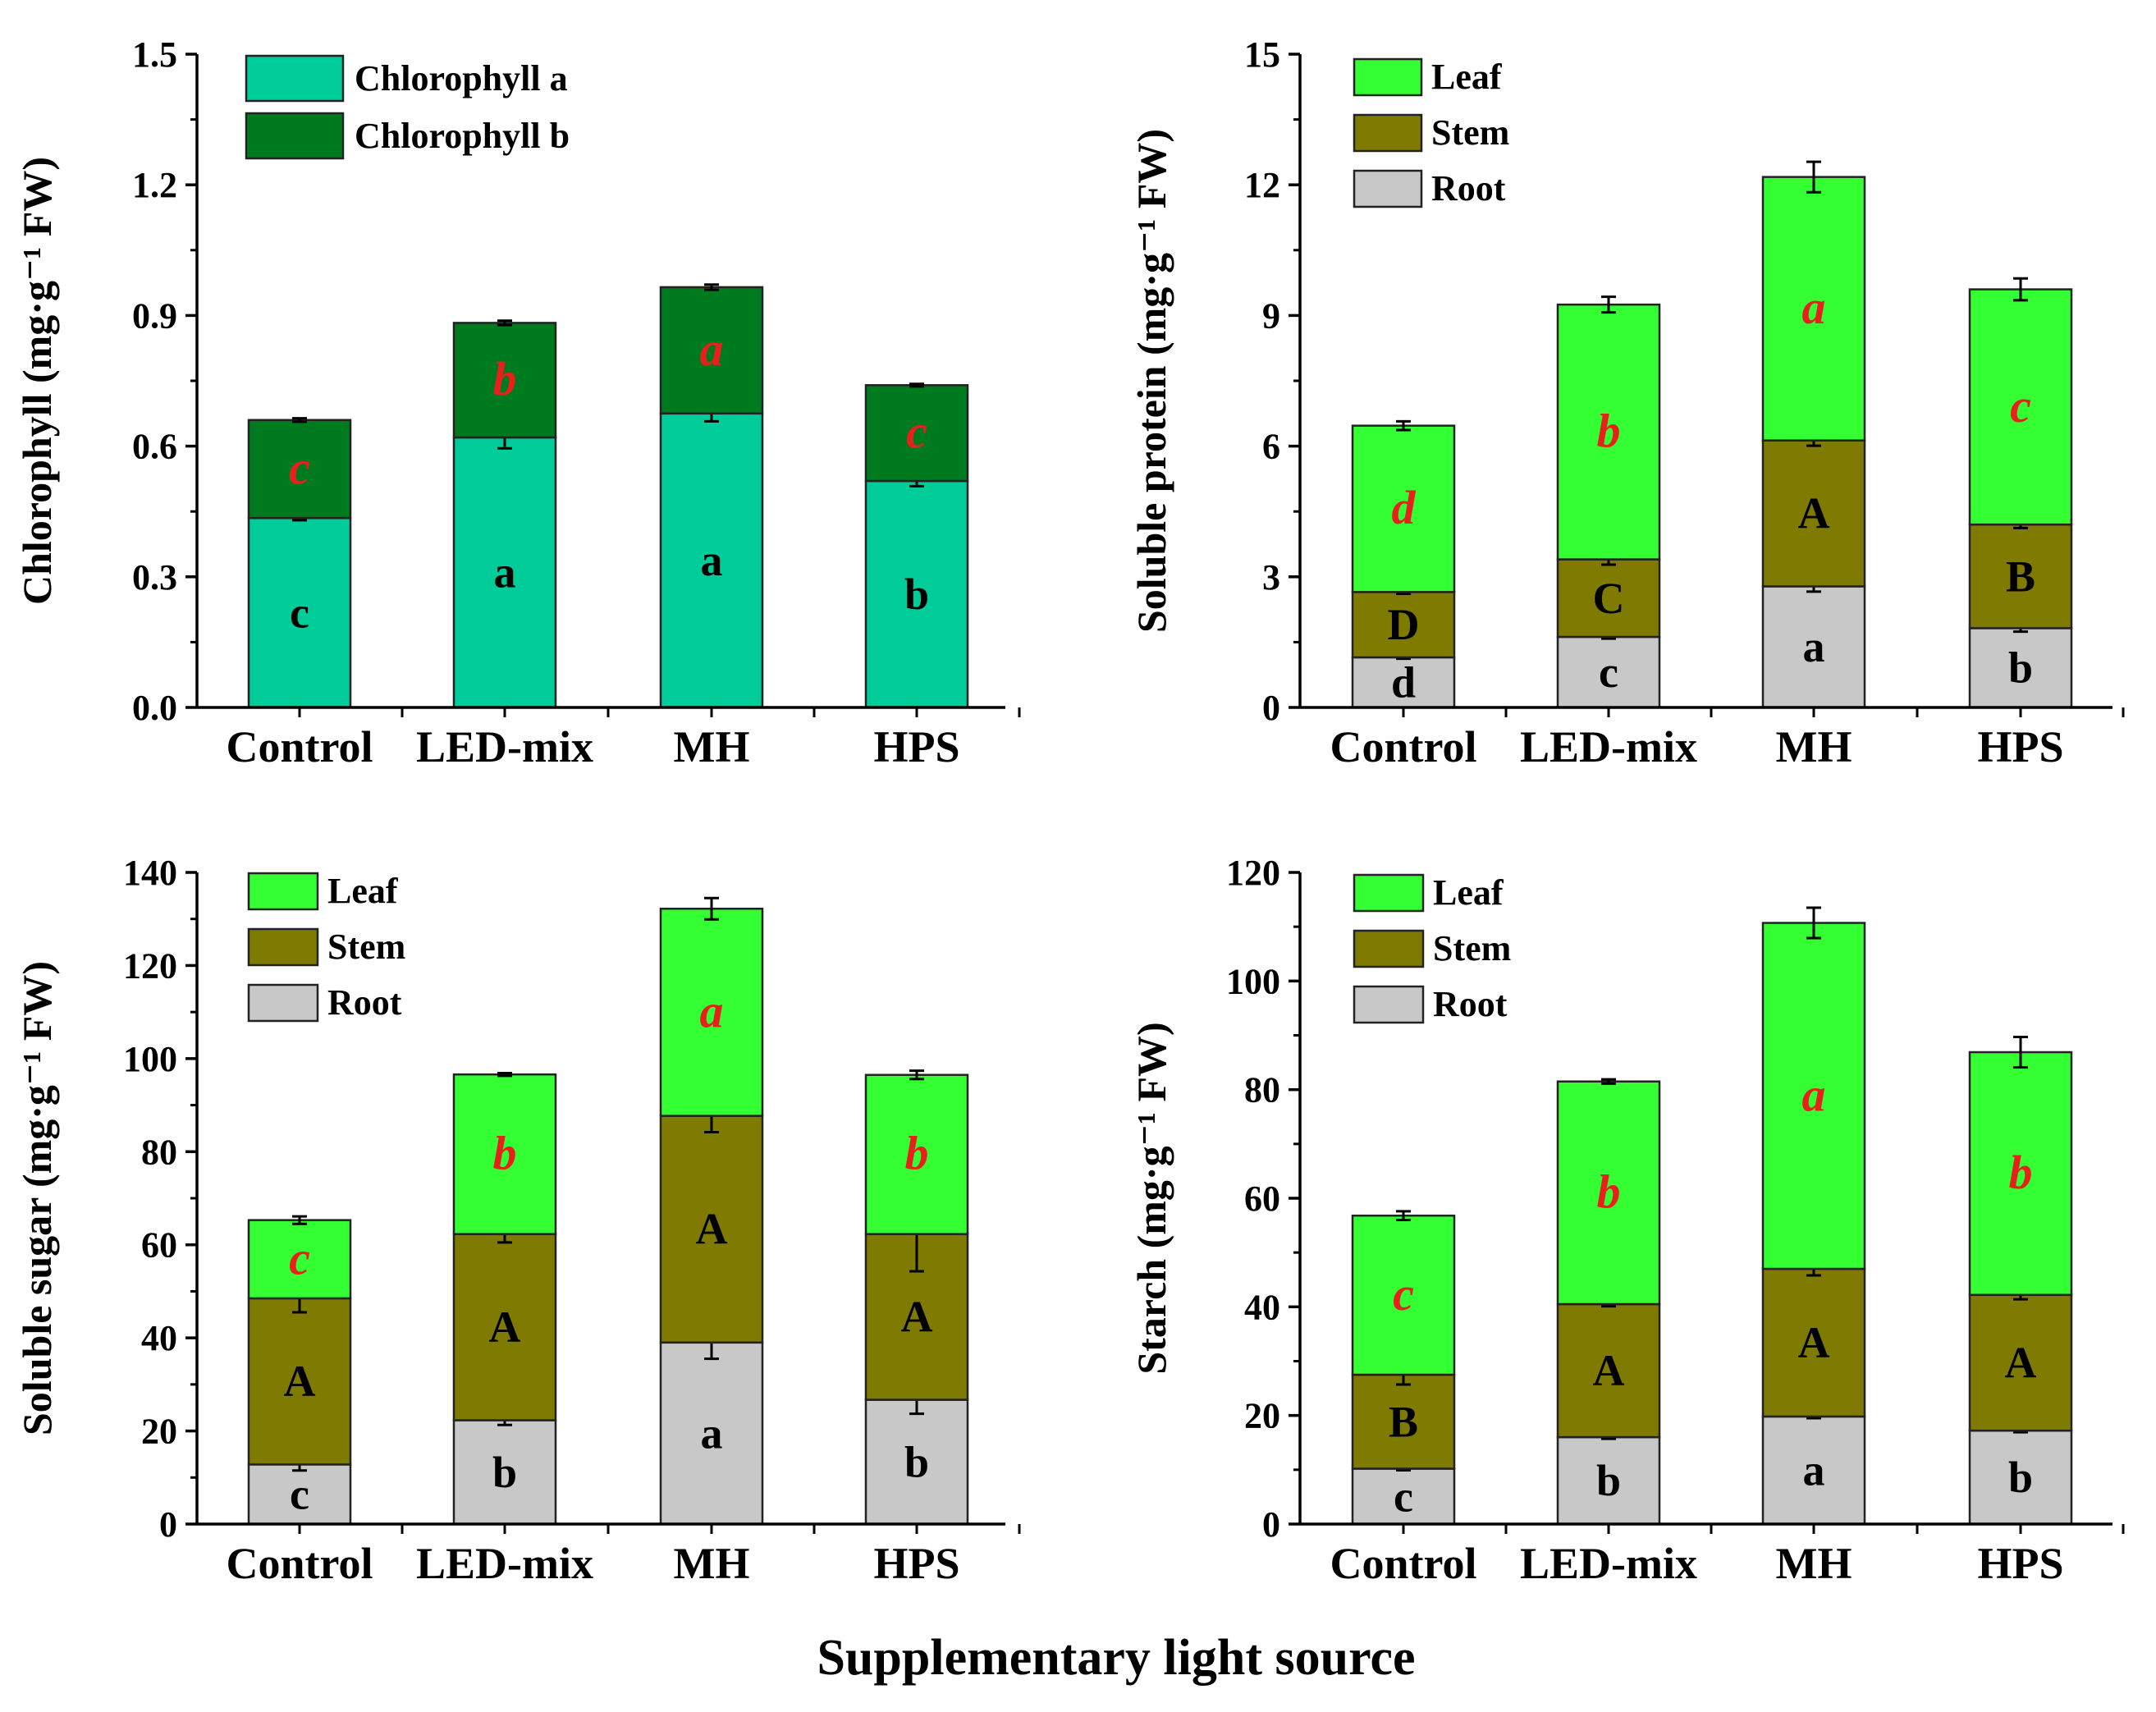  What do you see at coordinates (154, 708) in the screenshot?
I see `y-tick-label: 0.0` at bounding box center [154, 708].